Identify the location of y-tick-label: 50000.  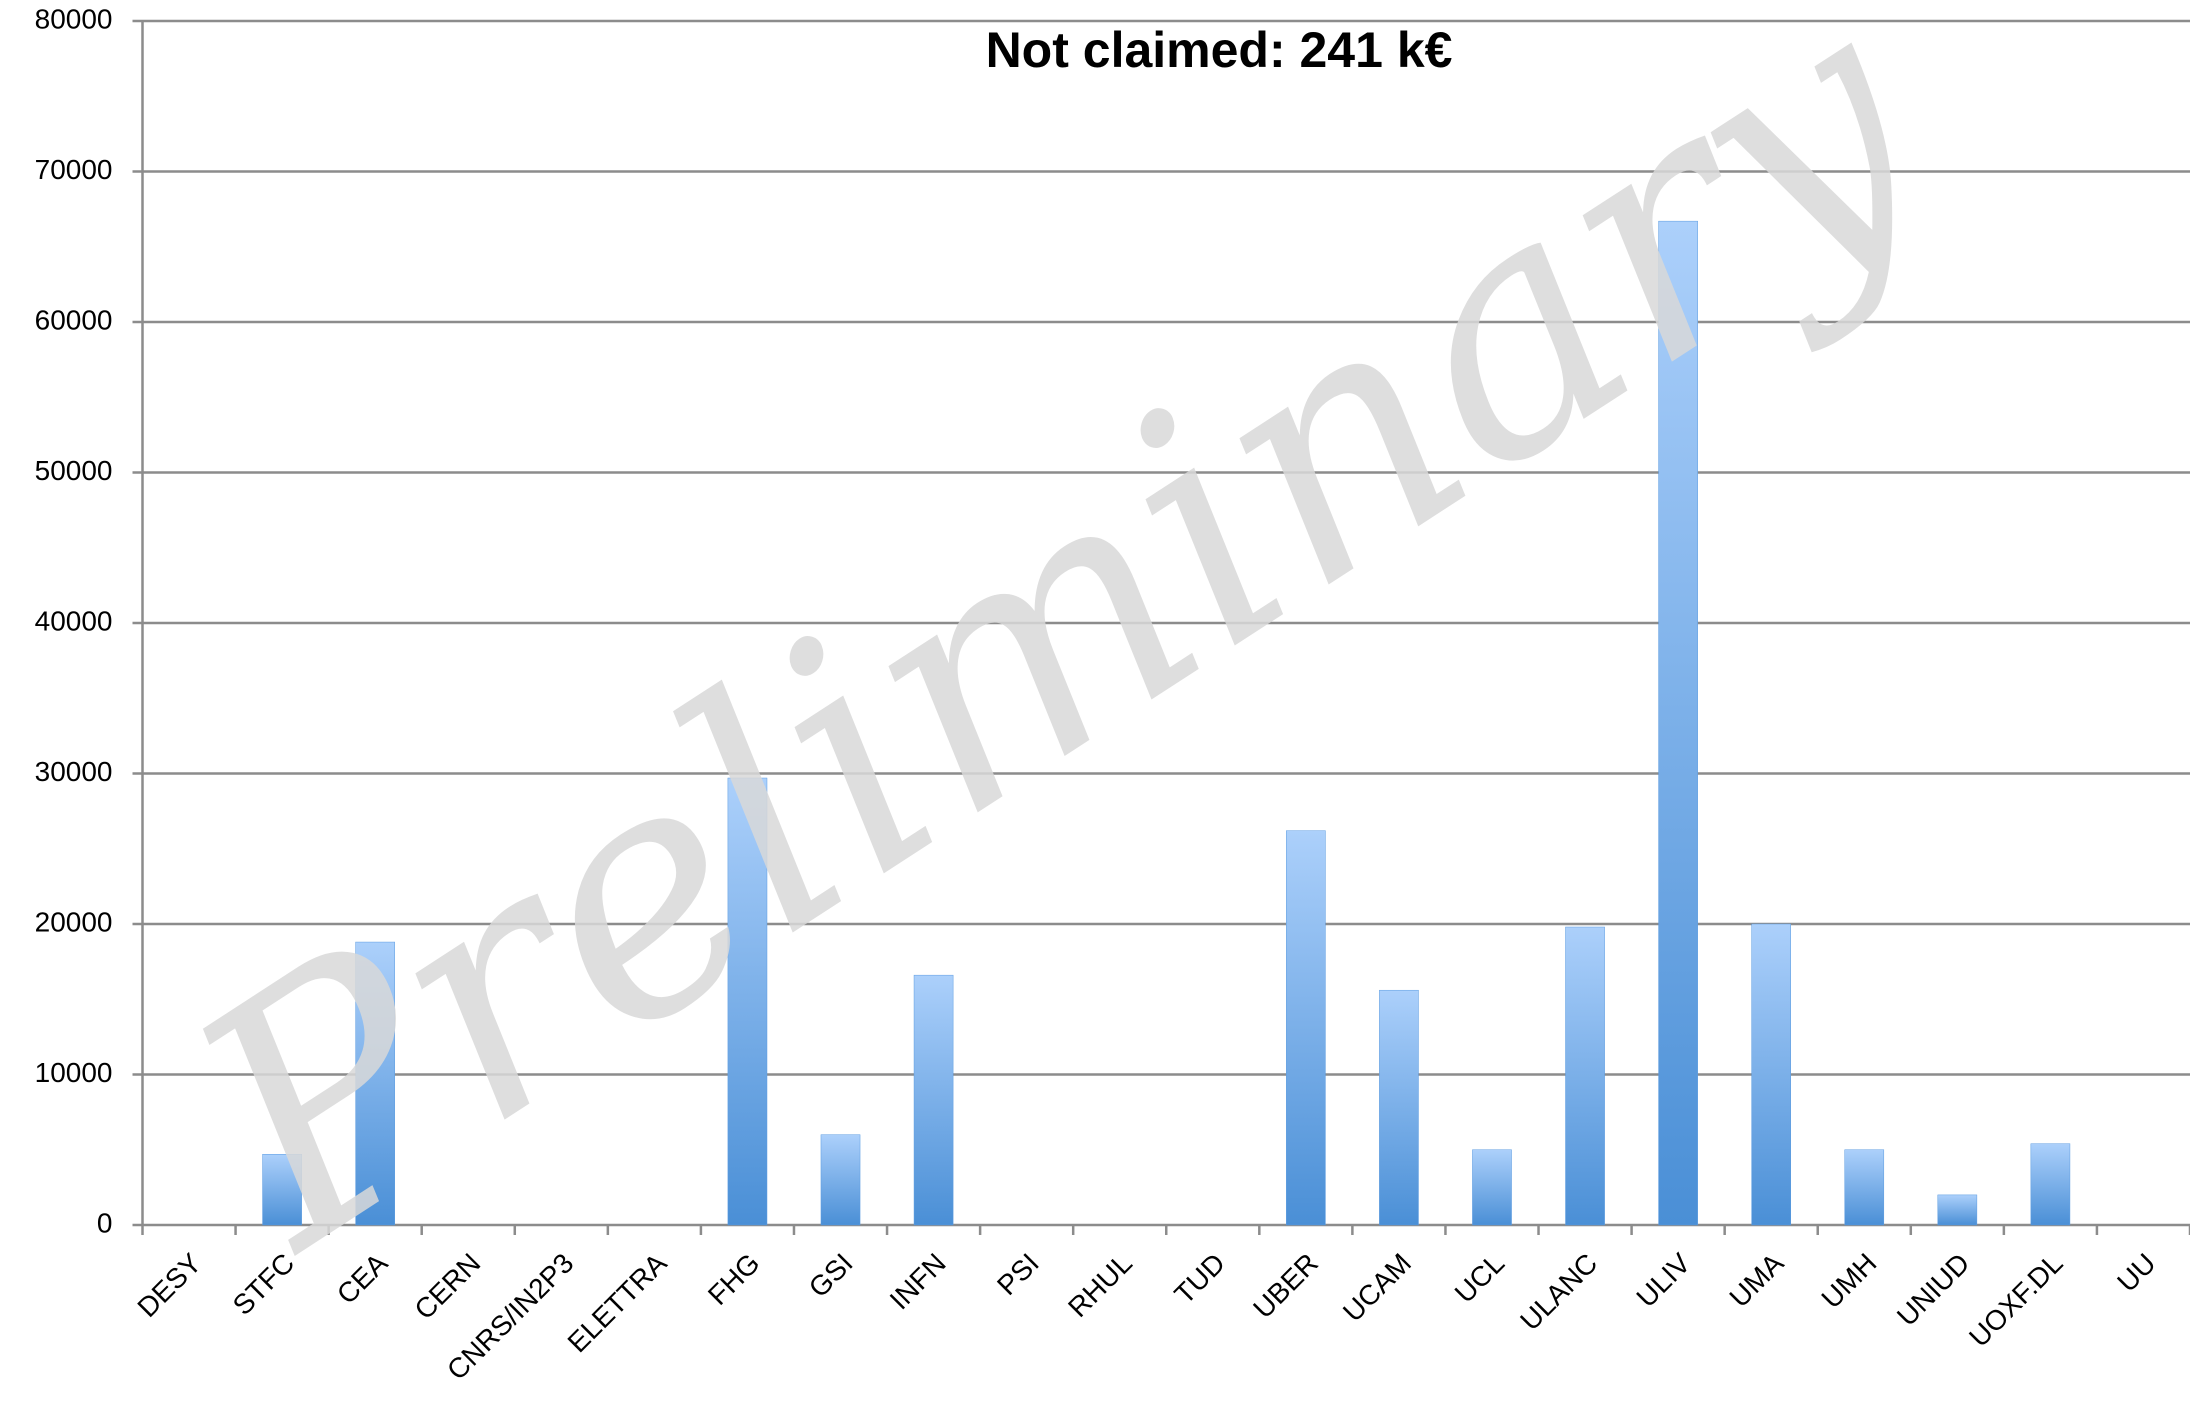
(74, 470).